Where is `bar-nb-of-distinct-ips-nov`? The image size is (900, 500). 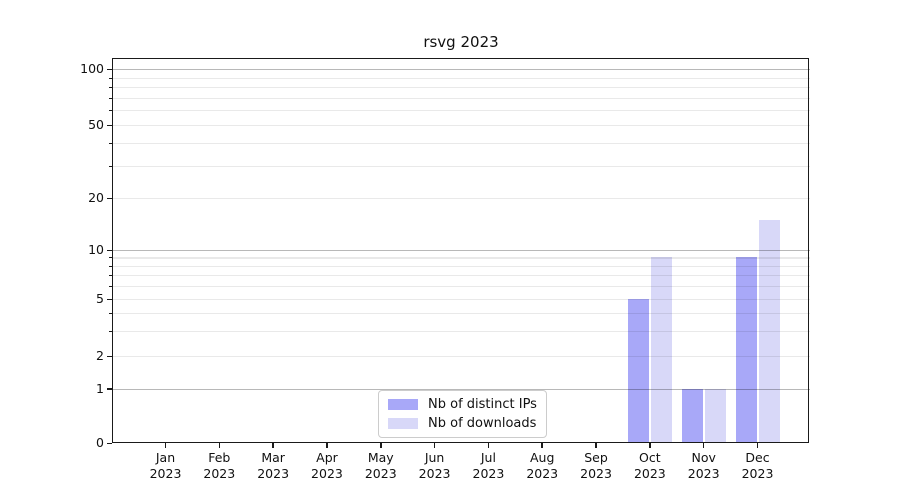
bar-nb-of-distinct-ips-nov is located at coordinates (692, 415).